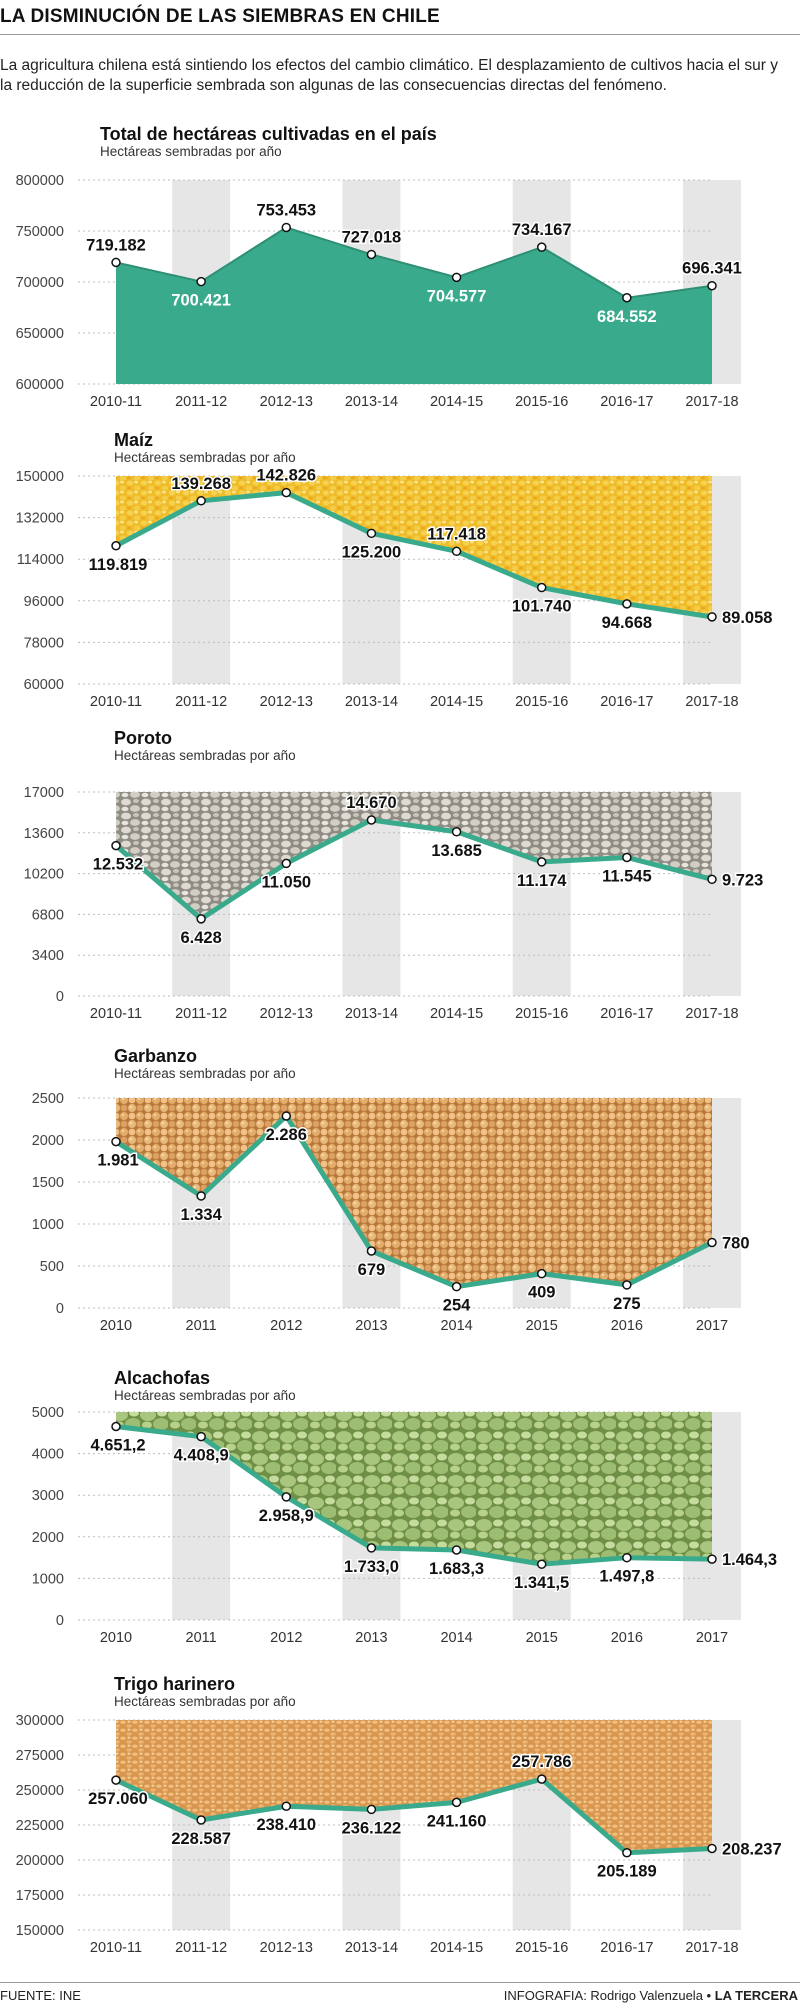 This screenshot has width=800, height=2008. Describe the element at coordinates (752, 1849) in the screenshot. I see `data-label: 208.237` at that location.